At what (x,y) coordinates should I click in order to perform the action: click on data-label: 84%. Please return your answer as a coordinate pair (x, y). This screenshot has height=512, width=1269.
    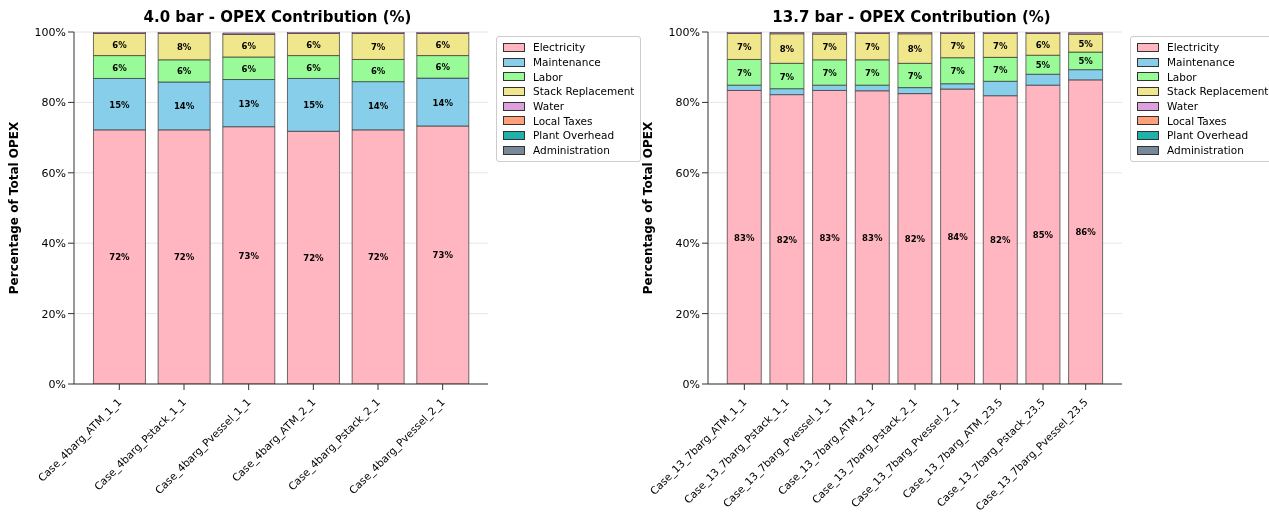
    Looking at the image, I should click on (958, 237).